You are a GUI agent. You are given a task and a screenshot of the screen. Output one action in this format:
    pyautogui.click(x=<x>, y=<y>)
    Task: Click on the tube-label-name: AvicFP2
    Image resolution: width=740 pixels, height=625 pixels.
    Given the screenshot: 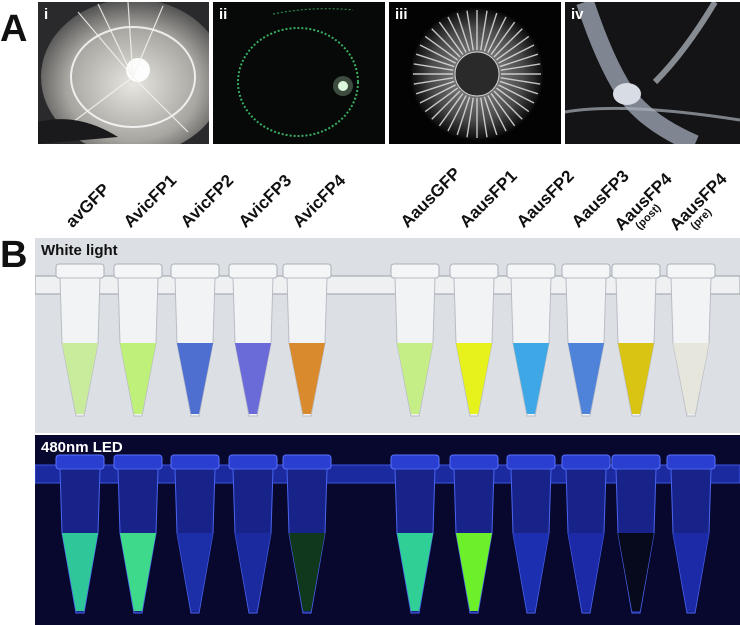 What is the action you would take?
    pyautogui.click(x=207, y=201)
    